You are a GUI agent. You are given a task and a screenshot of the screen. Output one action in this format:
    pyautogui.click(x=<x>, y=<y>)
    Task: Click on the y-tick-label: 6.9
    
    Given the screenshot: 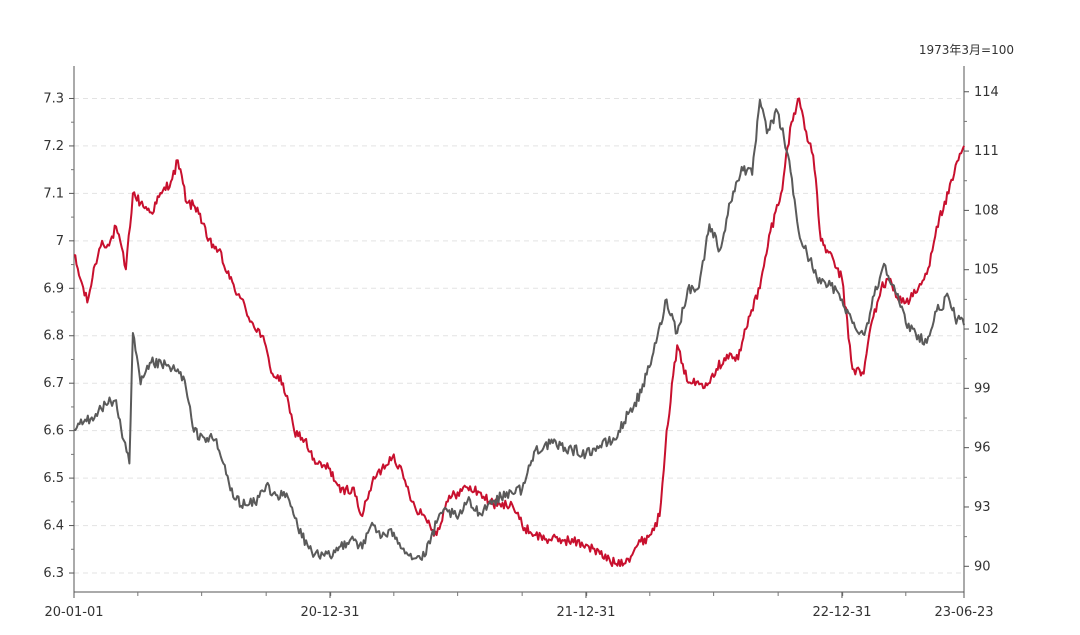 What is the action you would take?
    pyautogui.click(x=53, y=288)
    